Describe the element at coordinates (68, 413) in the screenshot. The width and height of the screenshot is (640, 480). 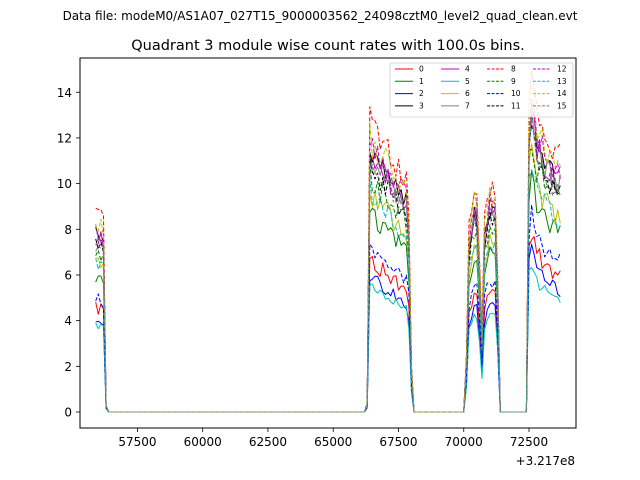
I see `y-tick-label: 0` at that location.